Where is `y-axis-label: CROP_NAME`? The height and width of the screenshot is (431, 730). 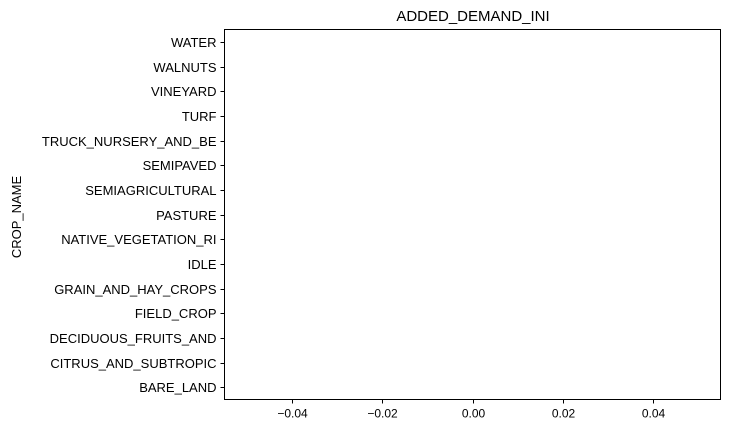
y-axis-label: CROP_NAME is located at coordinates (16, 217).